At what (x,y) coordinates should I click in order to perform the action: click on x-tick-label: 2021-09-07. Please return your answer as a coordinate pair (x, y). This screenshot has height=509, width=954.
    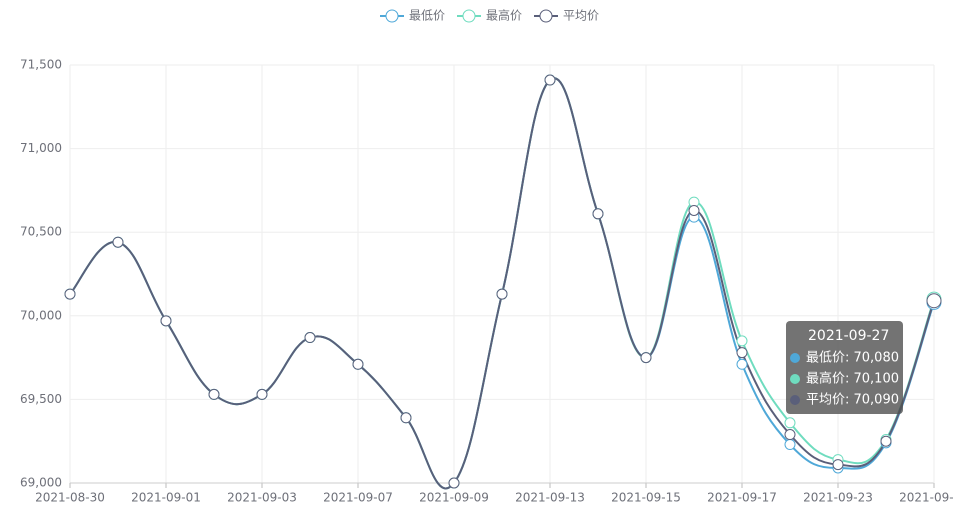
    Looking at the image, I should click on (358, 498).